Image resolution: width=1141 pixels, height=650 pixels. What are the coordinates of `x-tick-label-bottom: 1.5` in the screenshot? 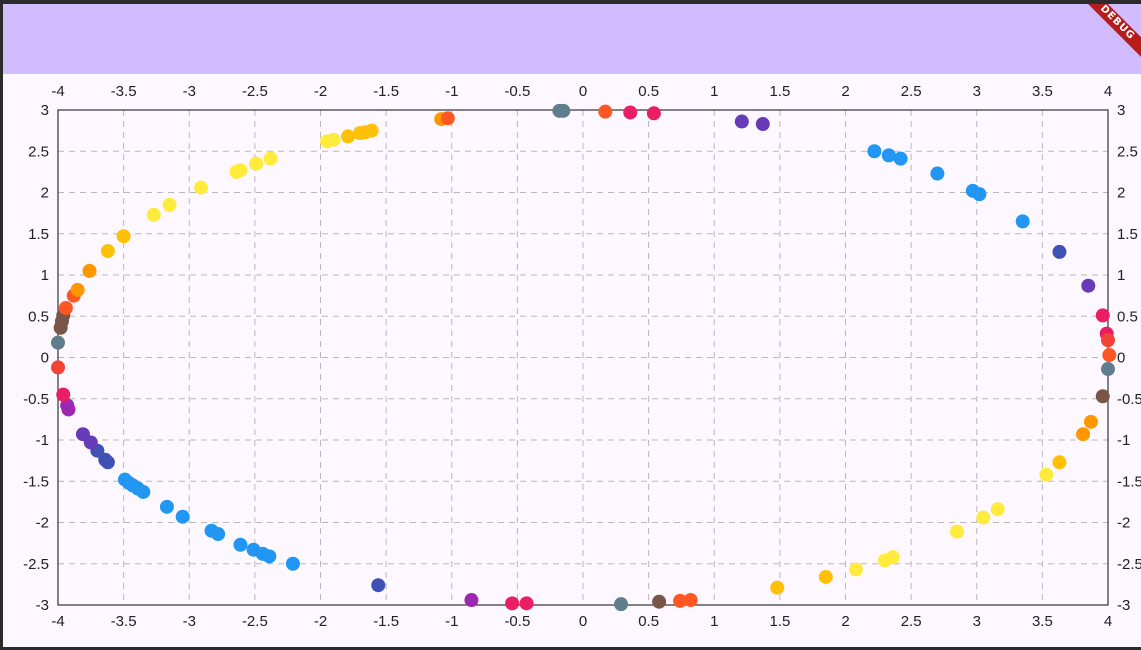 It's located at (779, 621).